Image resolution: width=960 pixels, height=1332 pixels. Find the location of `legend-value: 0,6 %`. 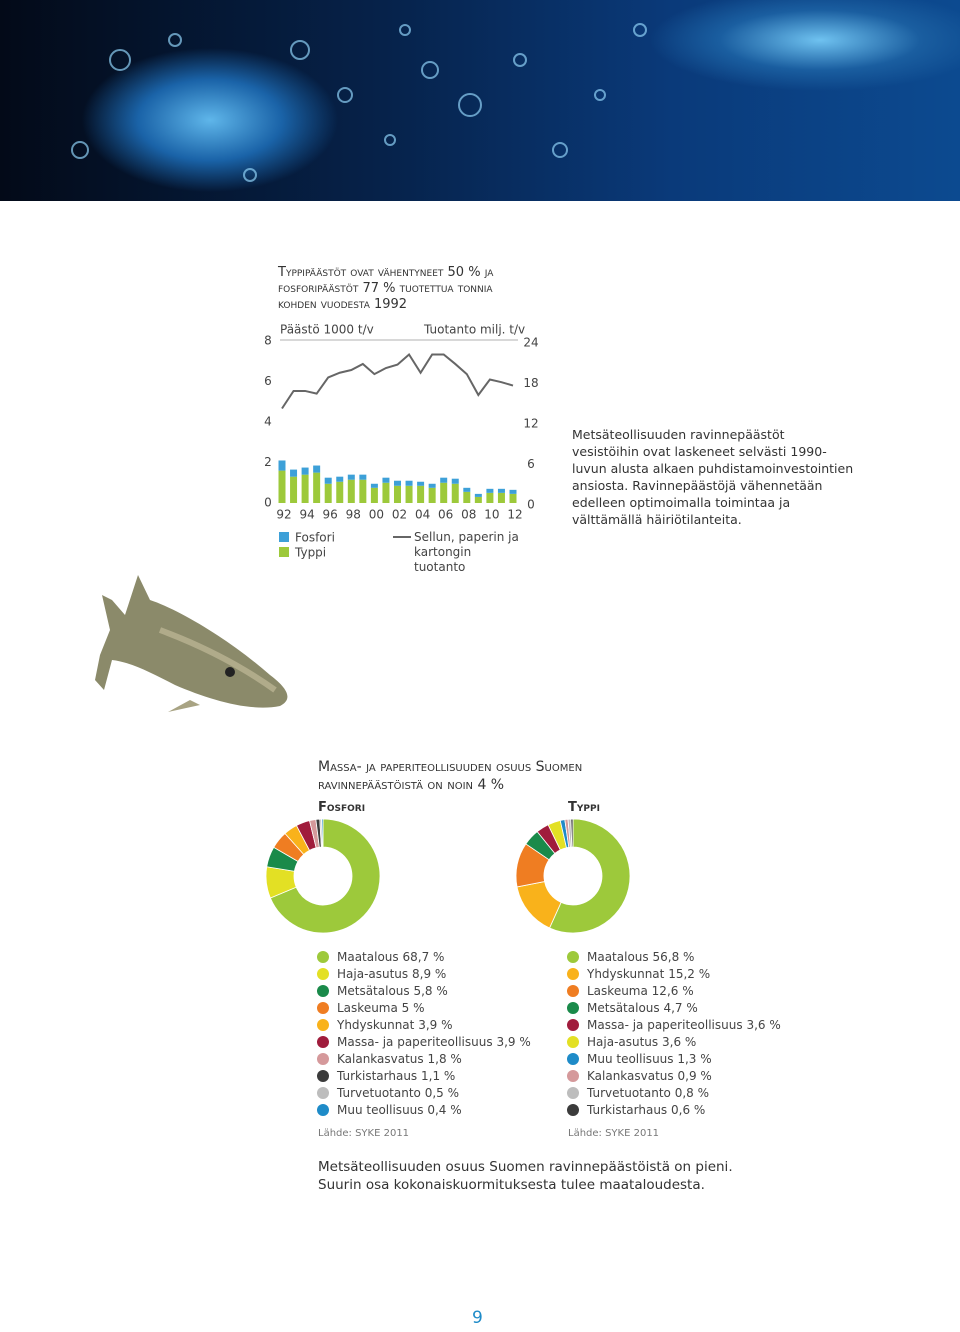

legend-value: 0,6 % is located at coordinates (688, 1110).